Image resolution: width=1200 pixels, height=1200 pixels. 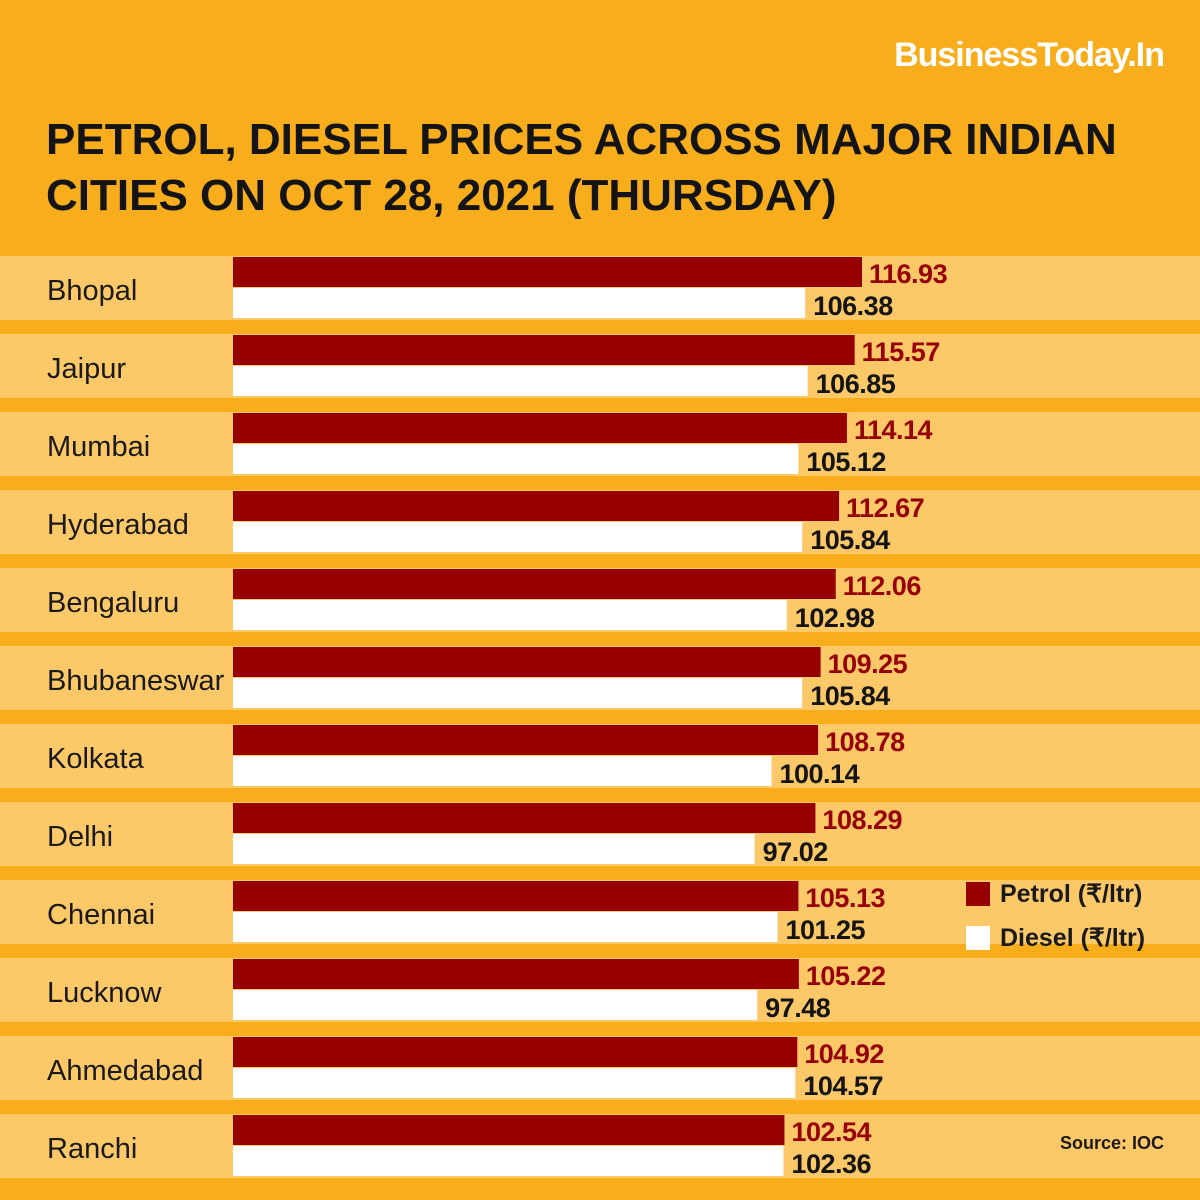 I want to click on category-label: Lucknow, so click(x=105, y=993).